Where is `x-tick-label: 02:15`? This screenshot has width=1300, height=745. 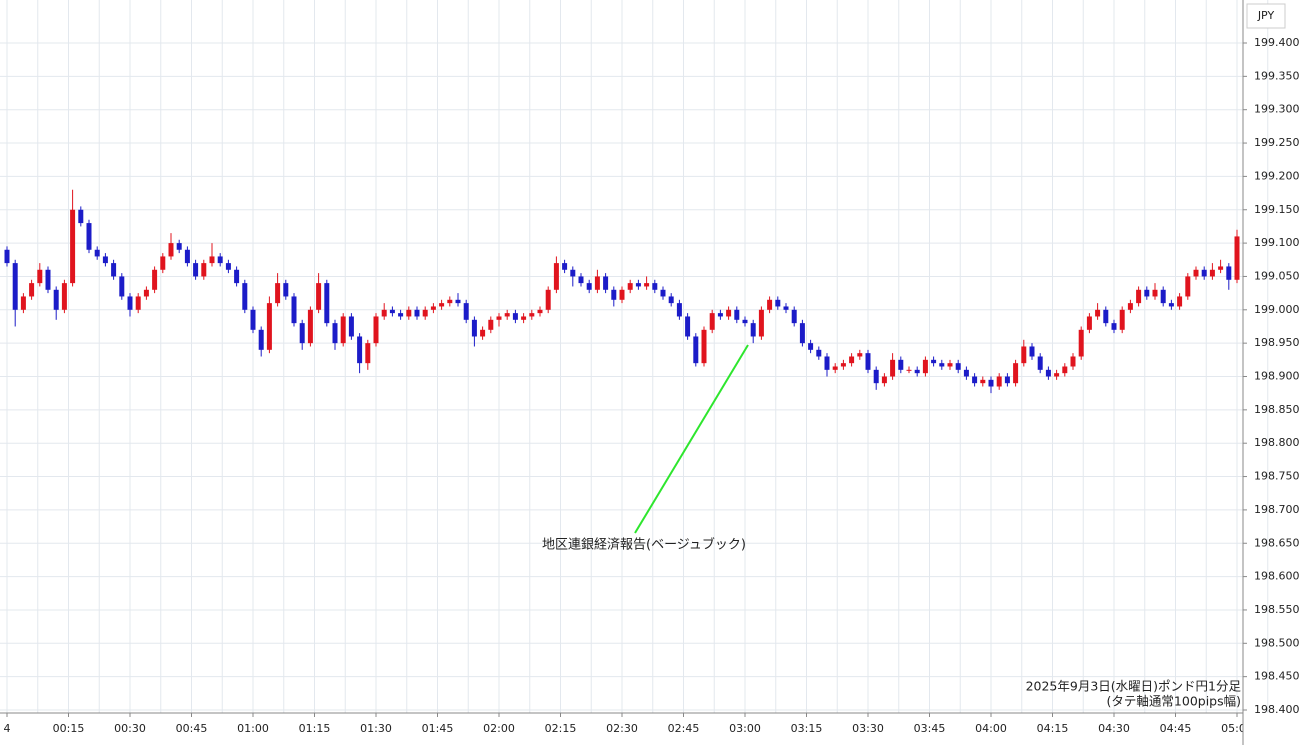 x-tick-label: 02:15 is located at coordinates (561, 728).